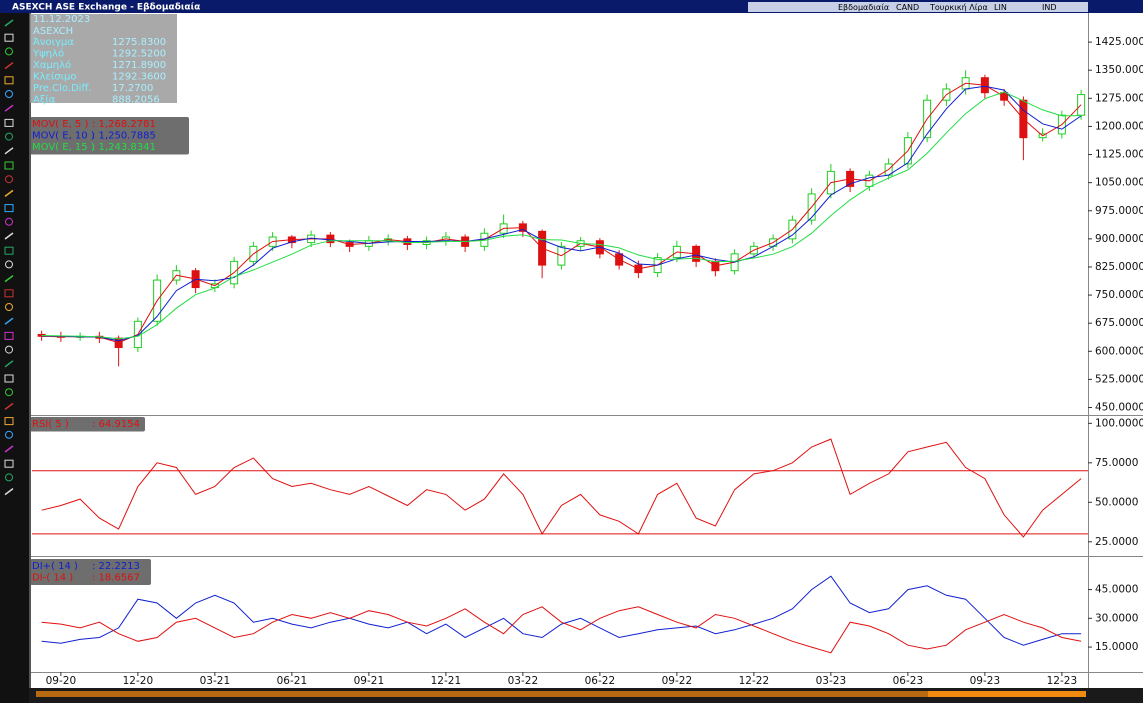  I want to click on info-value: 1292.5200, so click(139, 54).